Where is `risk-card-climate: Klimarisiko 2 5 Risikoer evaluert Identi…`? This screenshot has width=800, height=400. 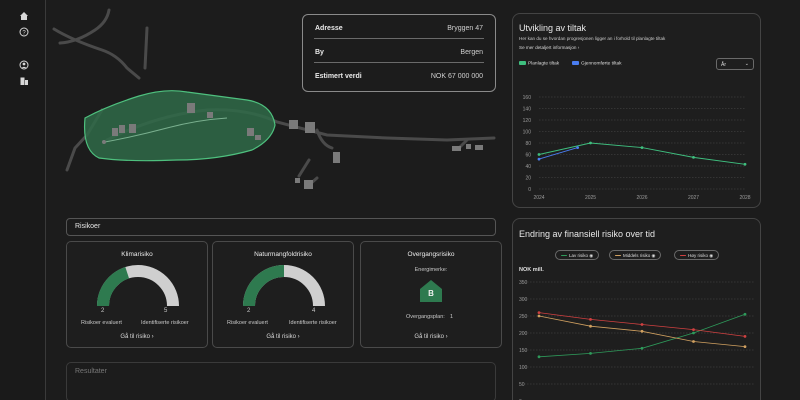 risk-card-climate: Klimarisiko 2 5 Risikoer evaluert Identi… is located at coordinates (137, 294).